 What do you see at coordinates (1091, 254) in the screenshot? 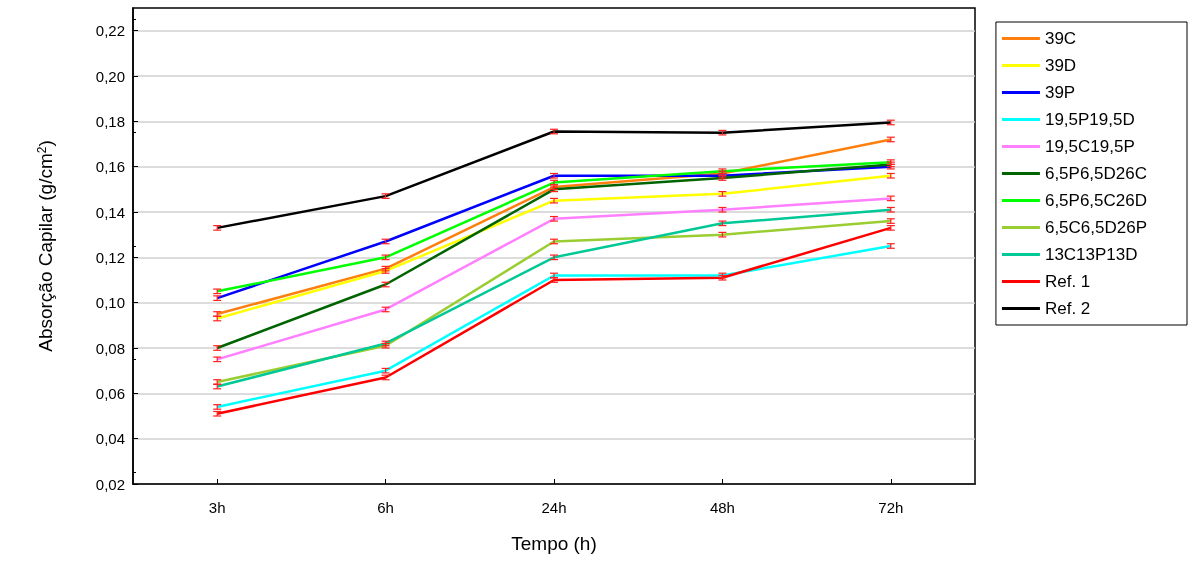
I see `legend-label: 13C13P13D` at bounding box center [1091, 254].